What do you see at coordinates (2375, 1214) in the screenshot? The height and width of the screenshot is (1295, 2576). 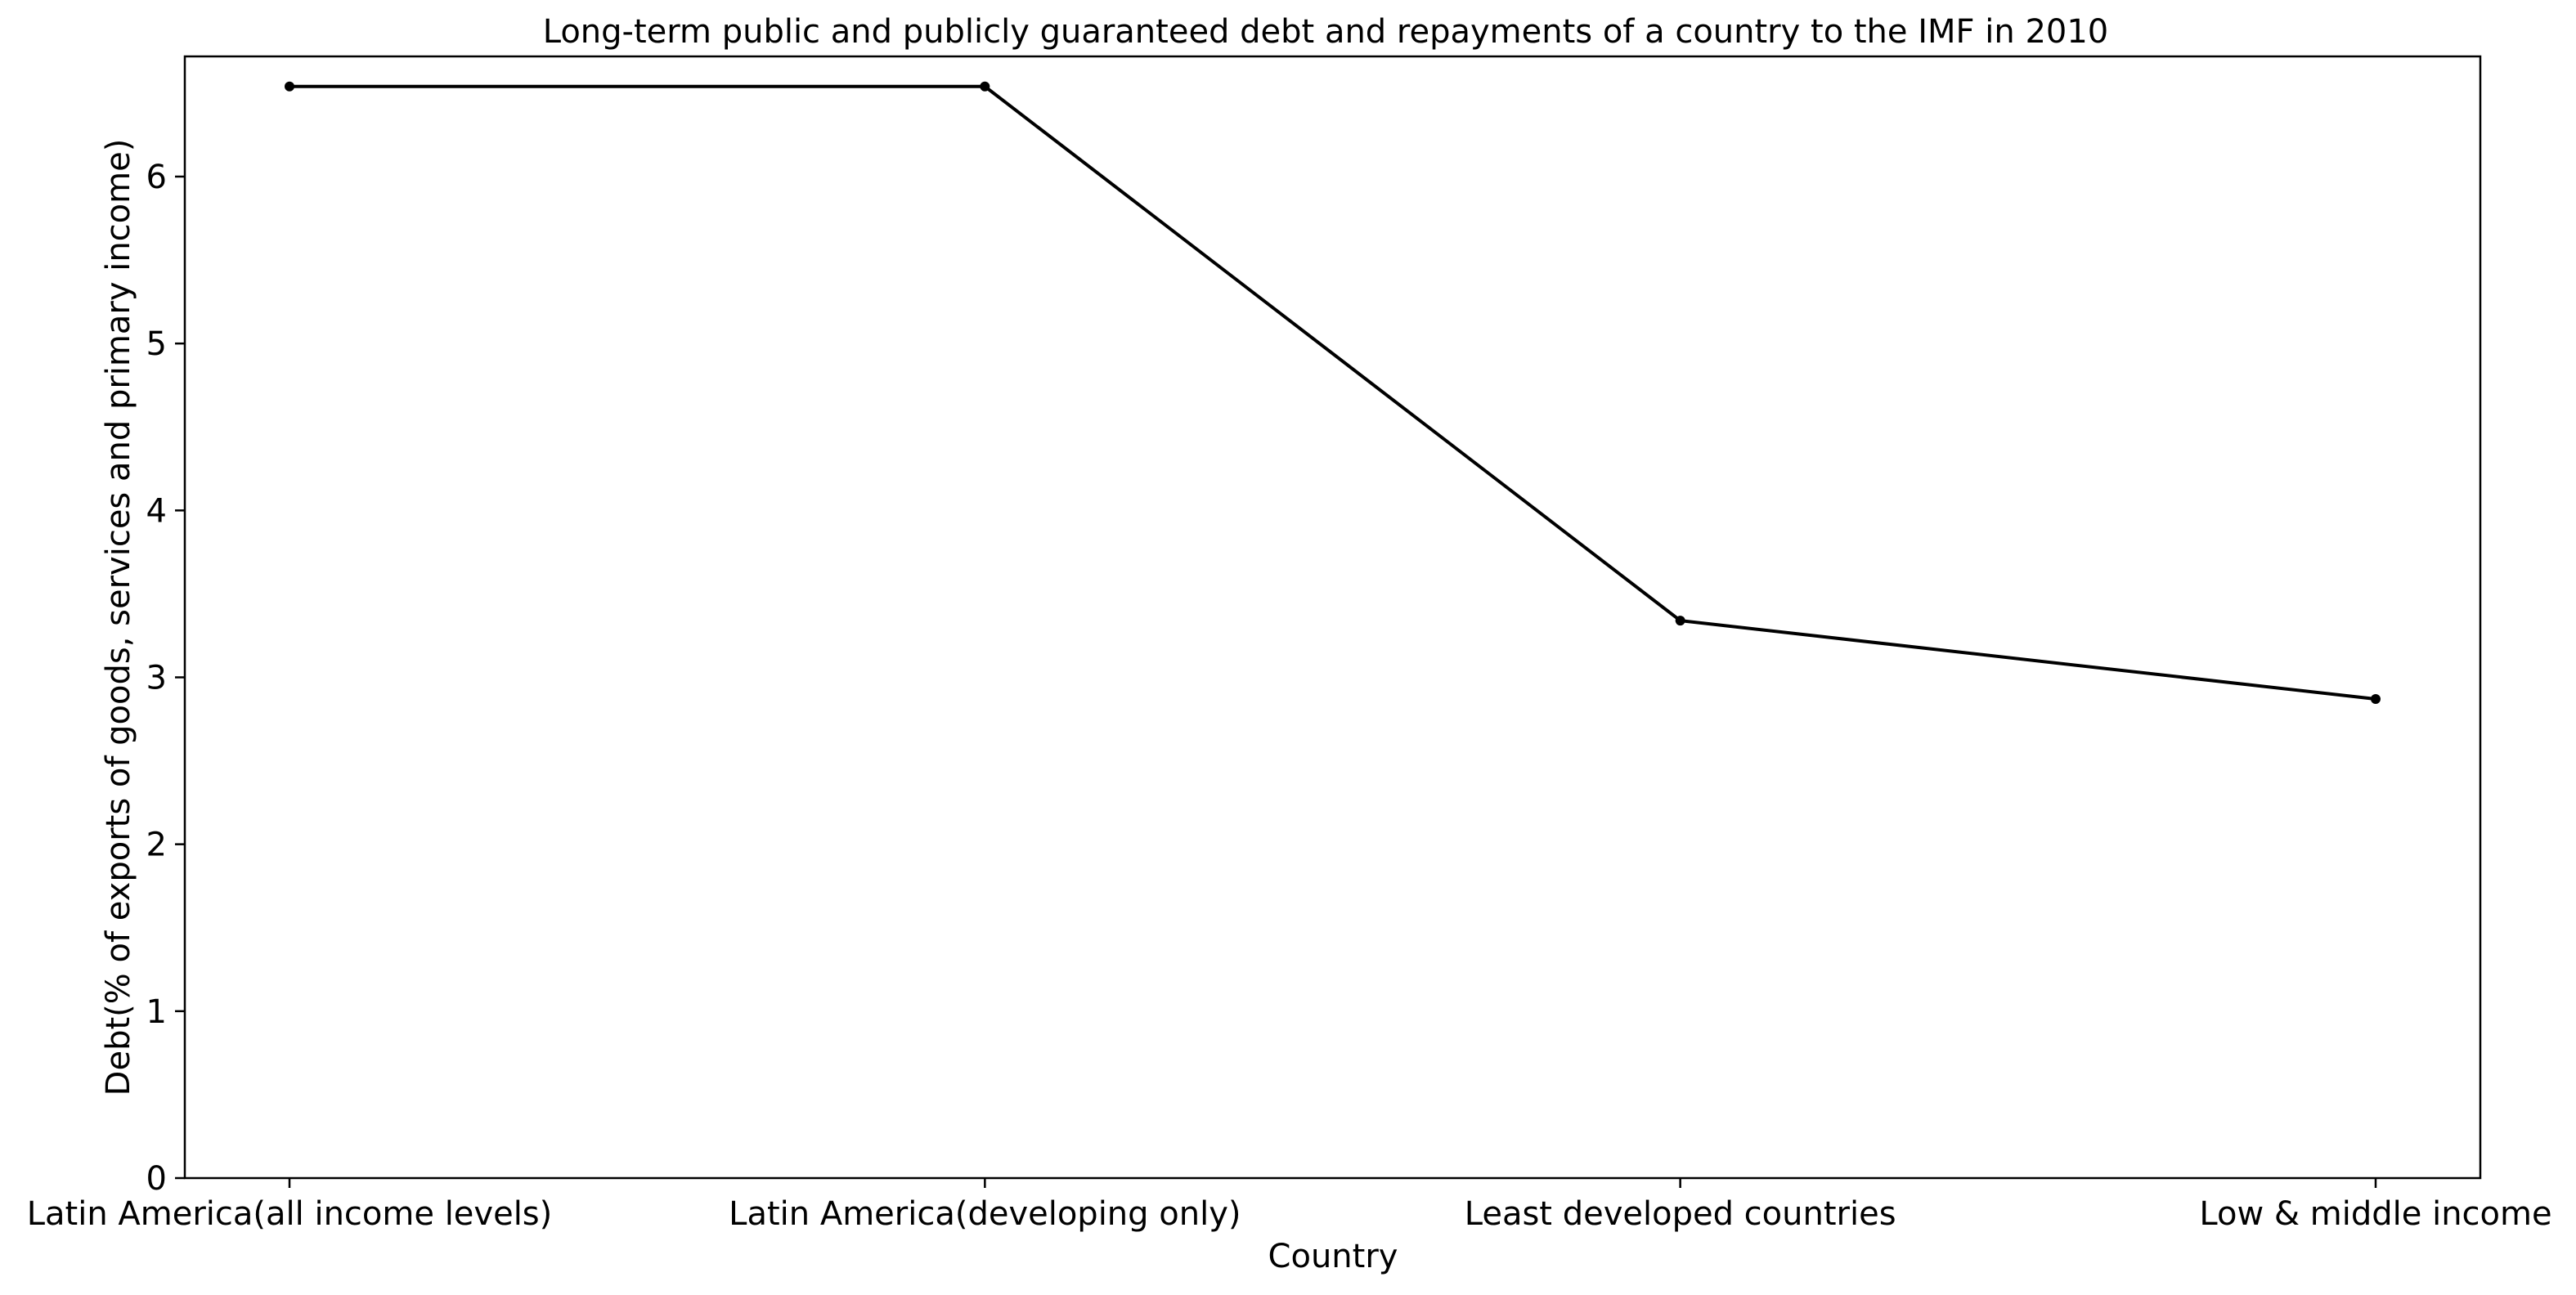 I see `x-tick-label: Low & middle income` at bounding box center [2375, 1214].